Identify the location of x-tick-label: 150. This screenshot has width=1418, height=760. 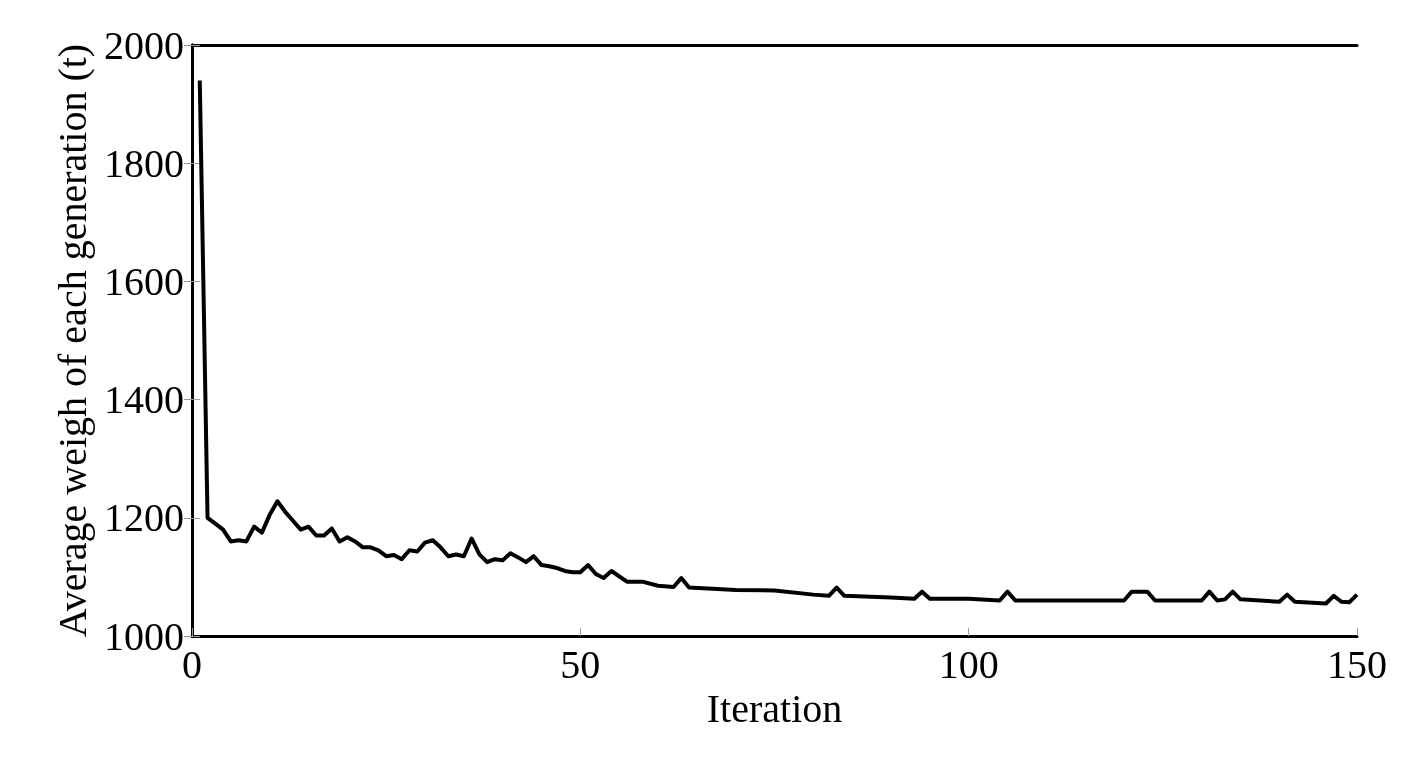
(1357, 664).